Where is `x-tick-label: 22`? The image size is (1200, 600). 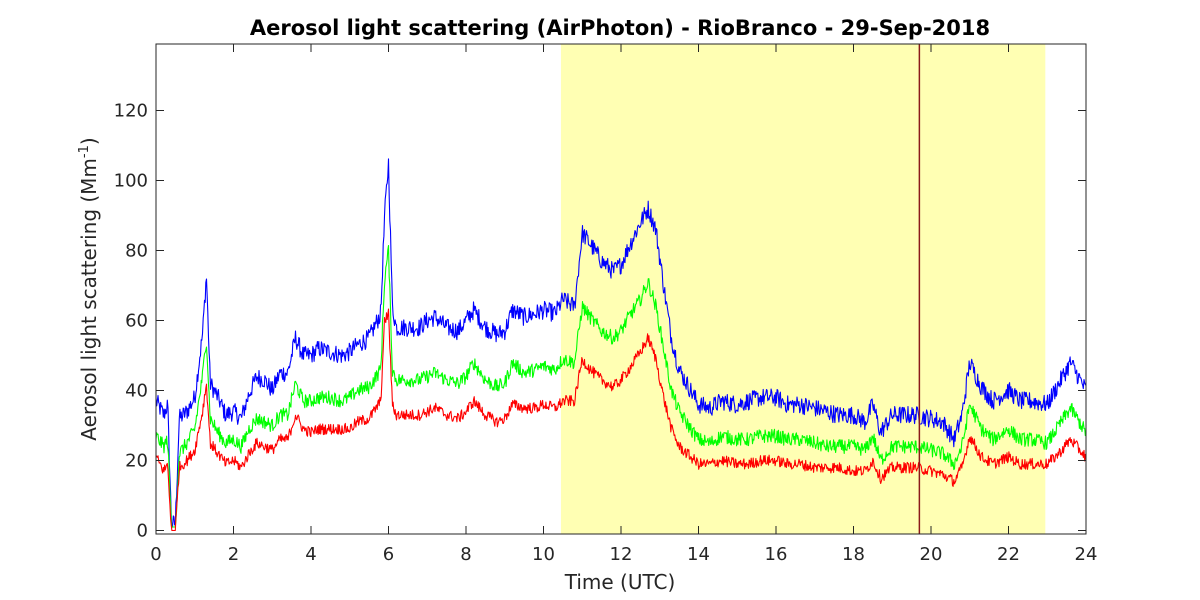
x-tick-label: 22 is located at coordinates (1008, 554).